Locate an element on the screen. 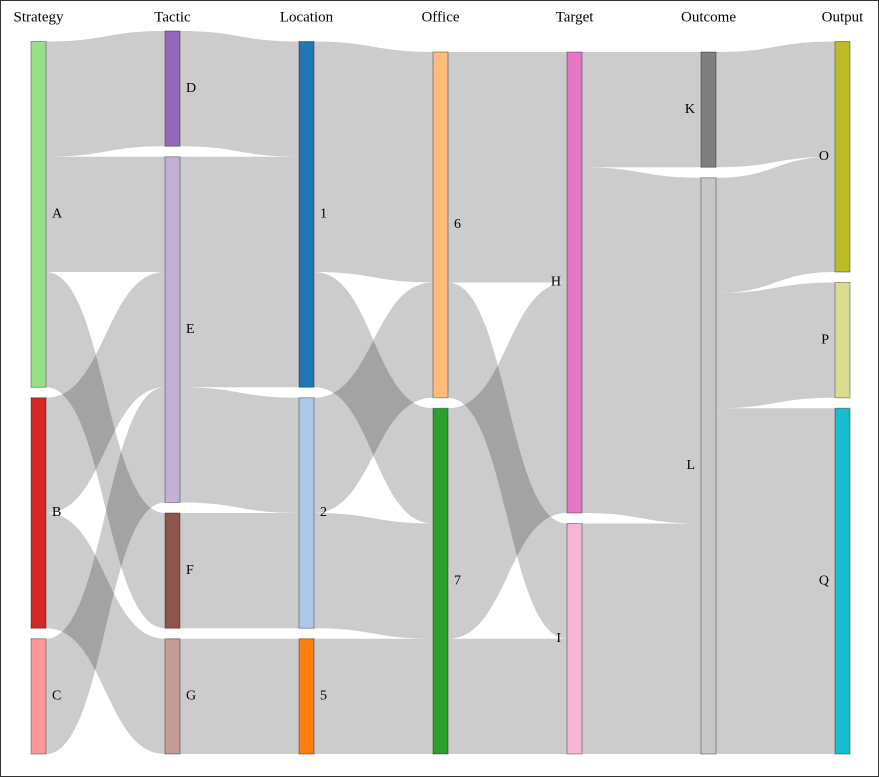 This screenshot has height=777, width=879. node-label: Q is located at coordinates (824, 580).